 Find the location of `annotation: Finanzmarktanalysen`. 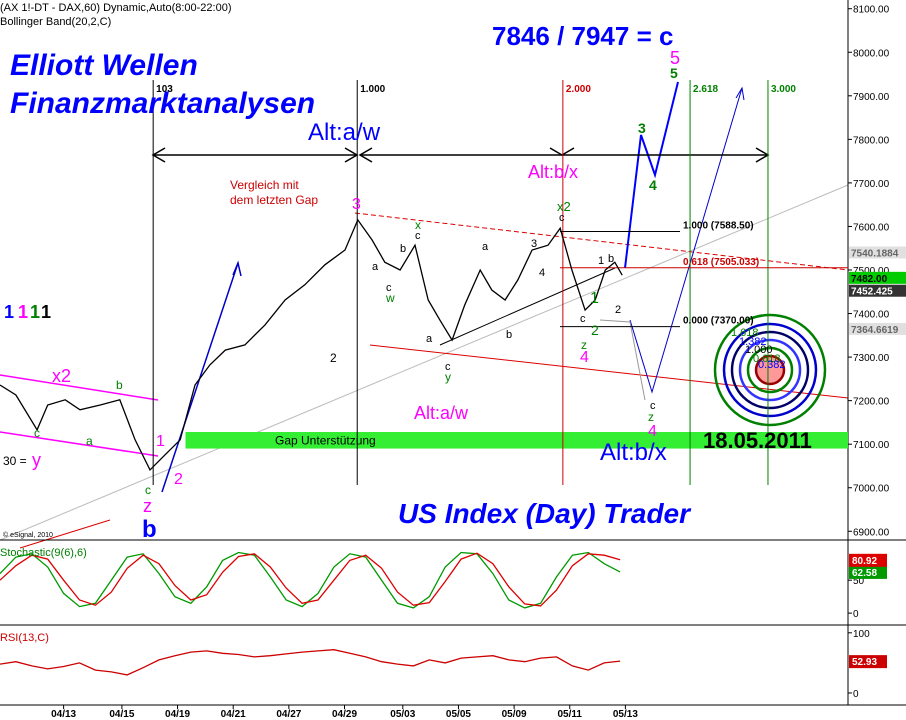

annotation: Finanzmarktanalysen is located at coordinates (162, 103).